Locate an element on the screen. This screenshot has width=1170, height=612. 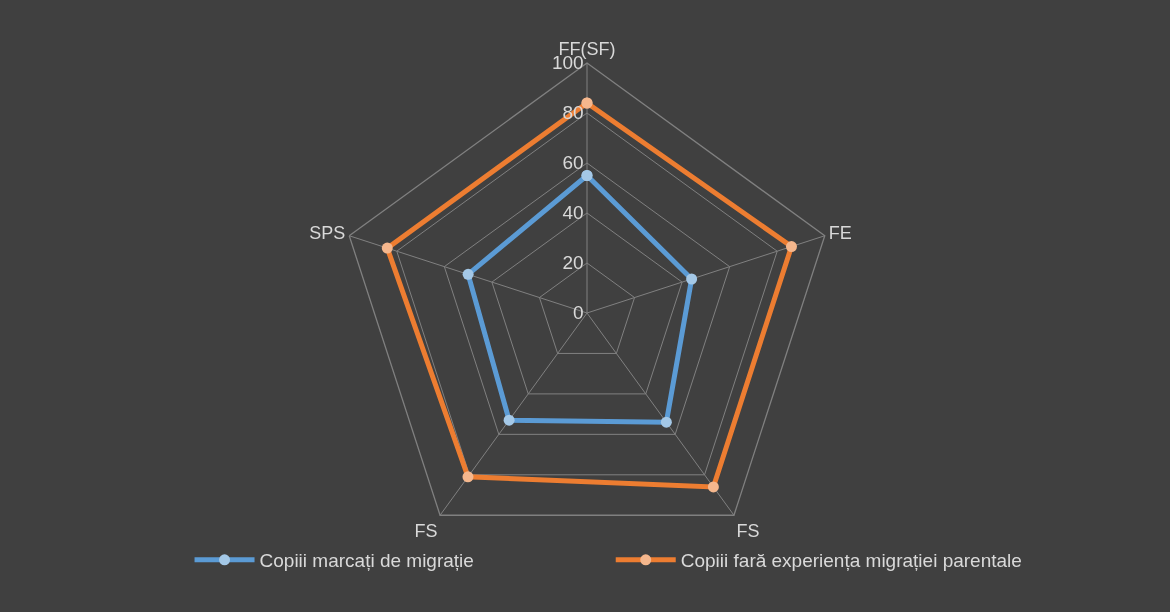
y-tick-label: 40 is located at coordinates (573, 213).